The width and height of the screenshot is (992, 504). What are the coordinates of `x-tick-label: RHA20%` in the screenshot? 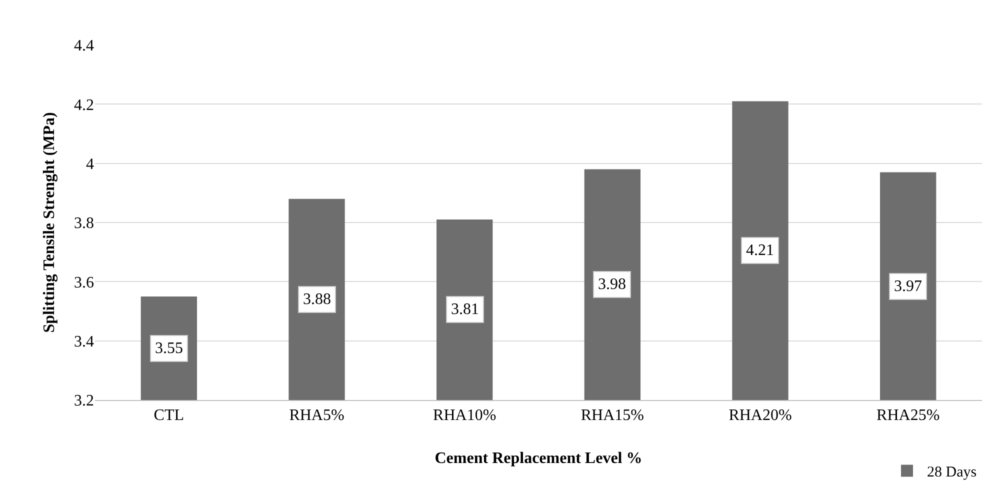 It's located at (760, 415).